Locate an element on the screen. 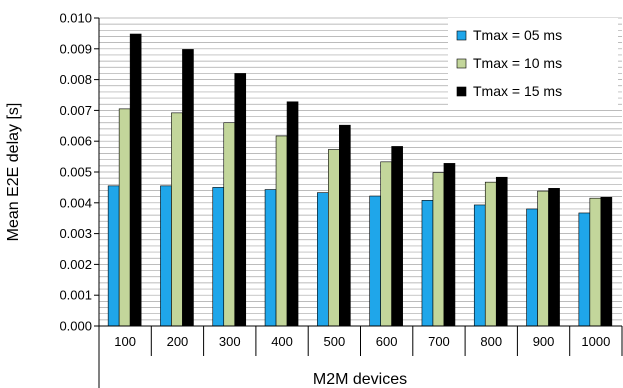 The height and width of the screenshot is (388, 623). y-tick-label: 0.005 is located at coordinates (75, 172).